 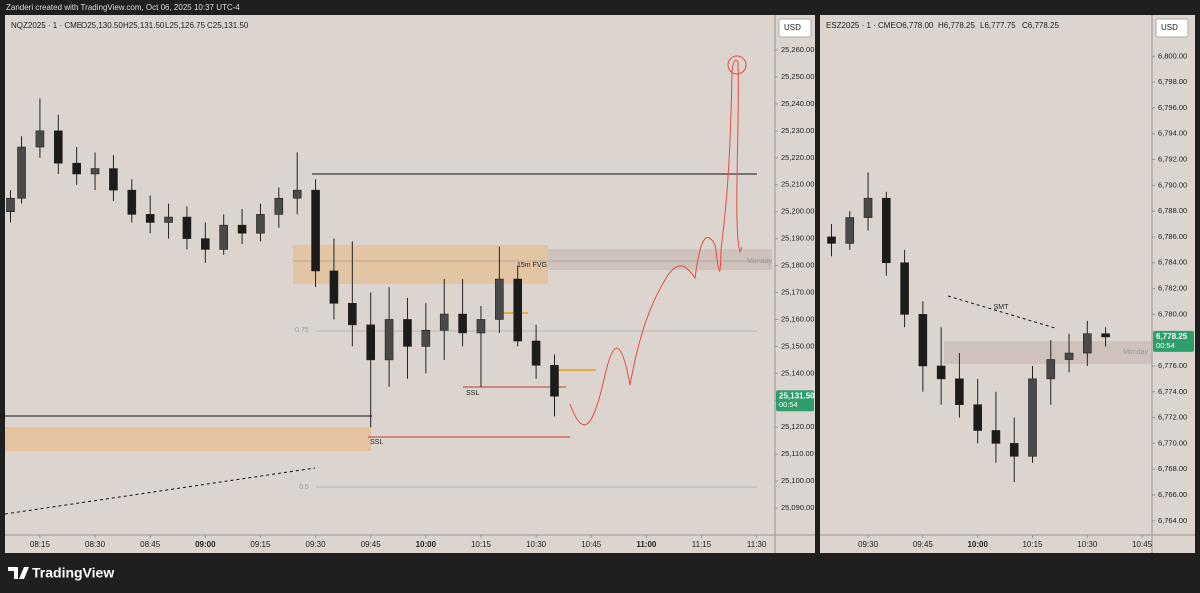 I want to click on x-tick-label: 10:45, so click(x=591, y=544).